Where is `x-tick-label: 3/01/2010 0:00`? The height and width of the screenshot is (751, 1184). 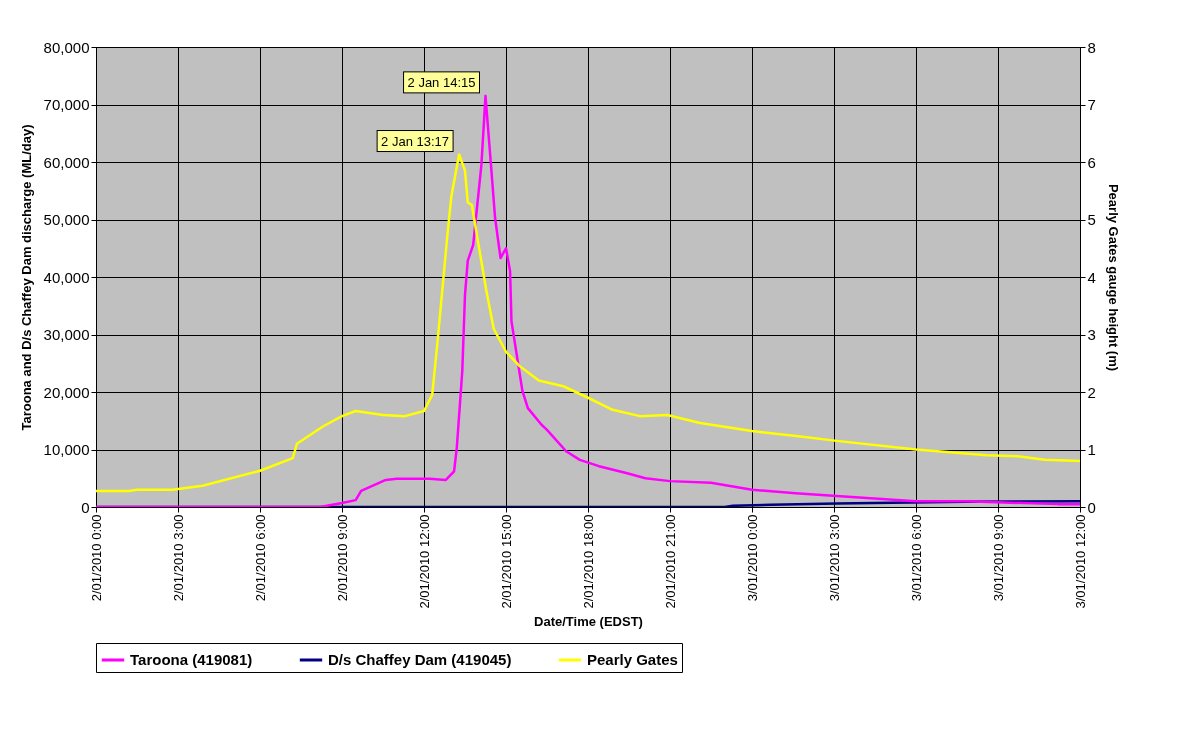 x-tick-label: 3/01/2010 0:00 is located at coordinates (752, 558).